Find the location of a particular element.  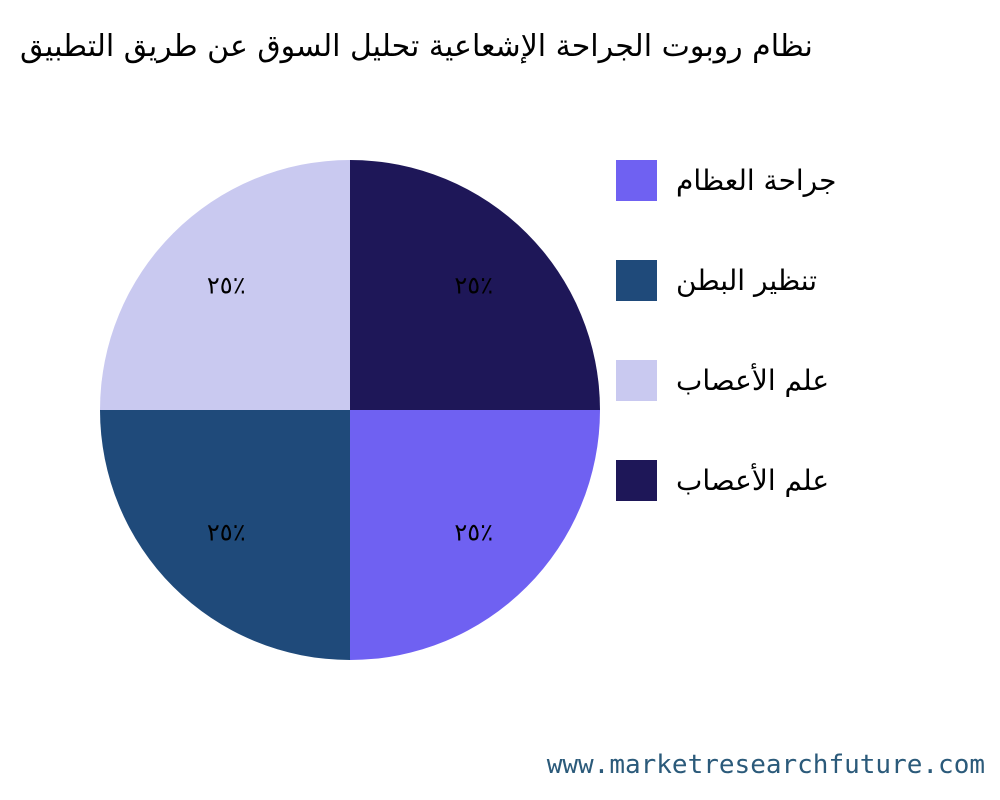

source: www.marketresearchfuture.com is located at coordinates (765, 765).